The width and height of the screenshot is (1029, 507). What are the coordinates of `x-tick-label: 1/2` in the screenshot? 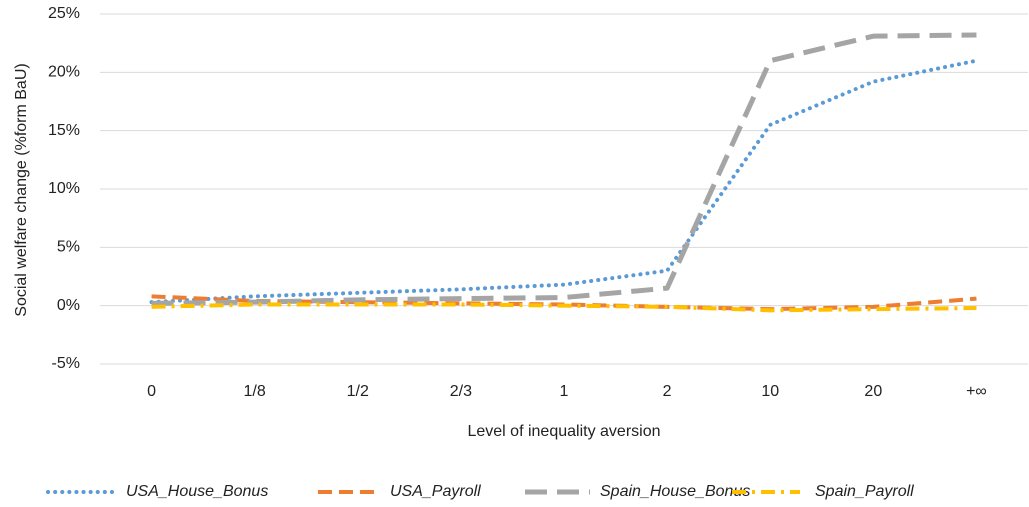 It's located at (358, 391).